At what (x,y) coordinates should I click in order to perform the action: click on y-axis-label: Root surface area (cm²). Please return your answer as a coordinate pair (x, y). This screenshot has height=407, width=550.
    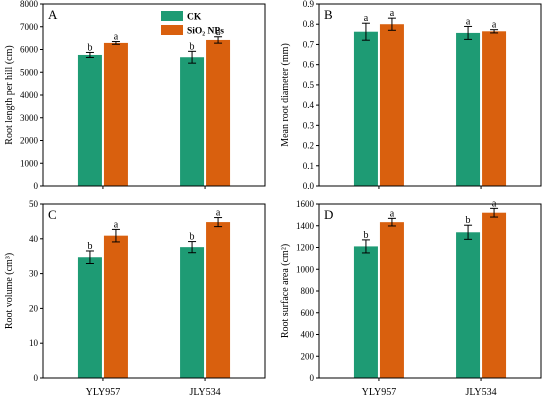
    Looking at the image, I should click on (285, 291).